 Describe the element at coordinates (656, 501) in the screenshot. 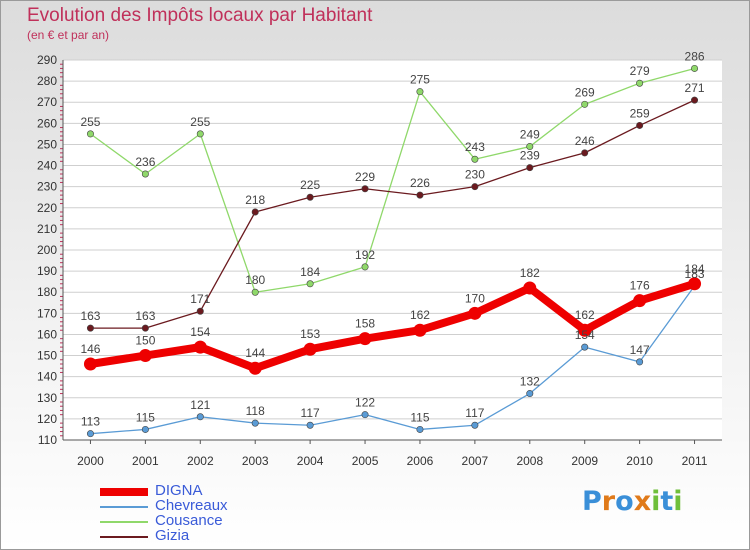

I see `logo-letter: i` at that location.